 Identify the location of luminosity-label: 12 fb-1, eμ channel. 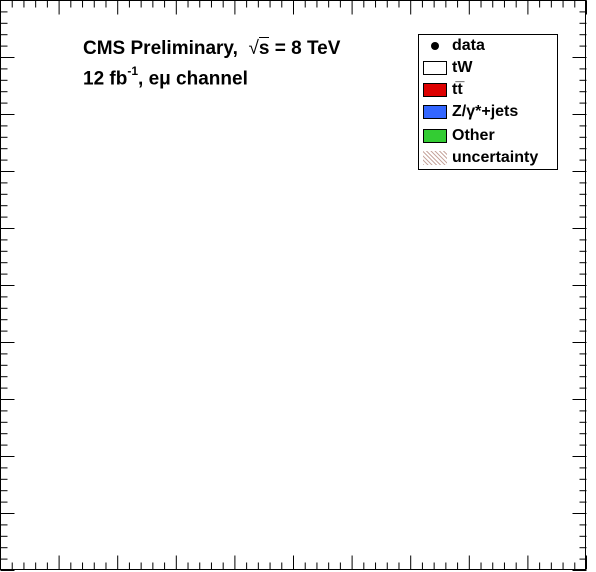
(165, 77).